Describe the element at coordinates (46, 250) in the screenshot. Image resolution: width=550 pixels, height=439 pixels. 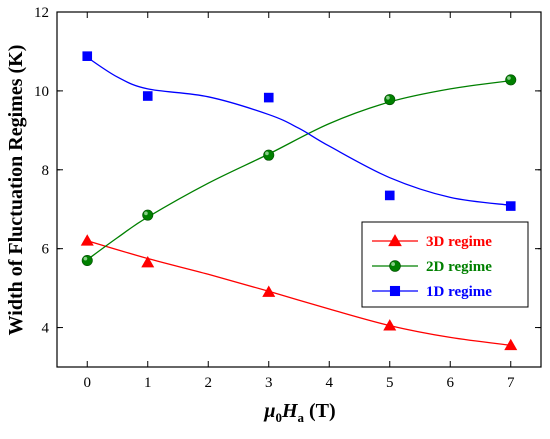
I see `y-tick-label: 6` at that location.